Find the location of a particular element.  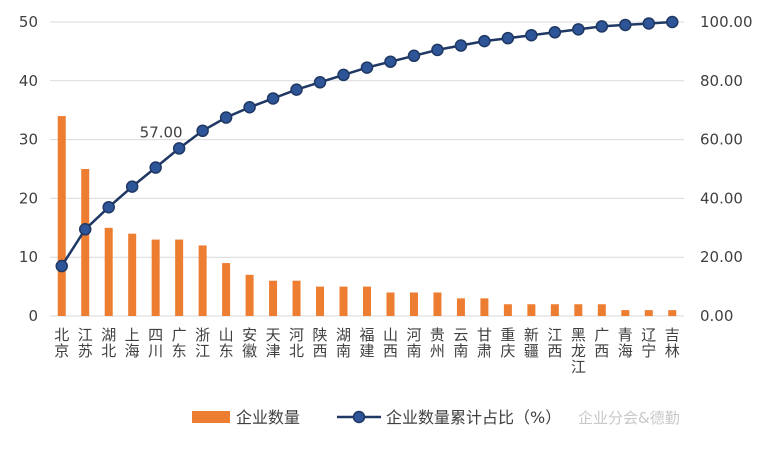

right-axis-tick-label: 100.00 is located at coordinates (726, 22).